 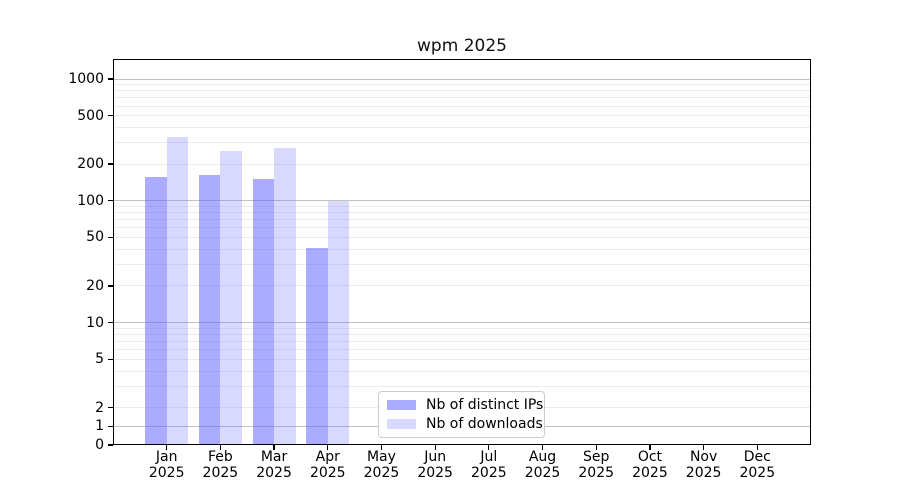 What do you see at coordinates (220, 465) in the screenshot?
I see `x-tick-label-feb: Feb 2025` at bounding box center [220, 465].